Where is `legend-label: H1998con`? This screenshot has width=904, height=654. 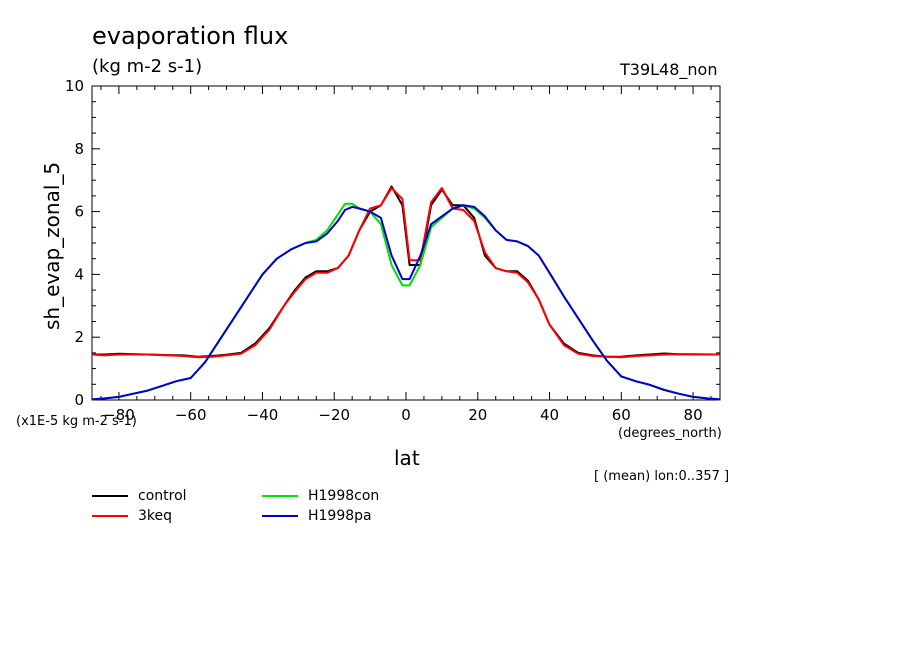
legend-label: H1998con is located at coordinates (344, 496).